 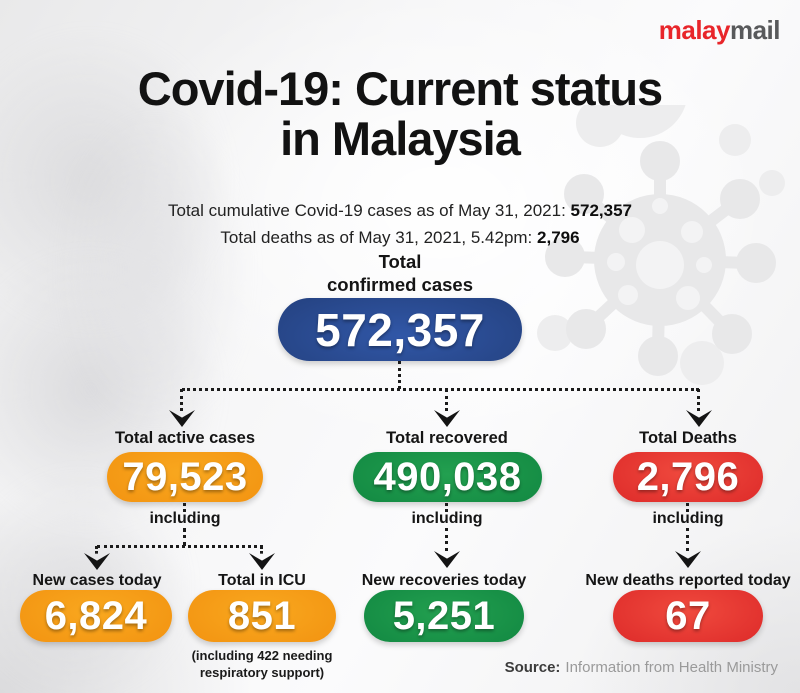 I want to click on connector-recovered-drop, so click(x=446, y=400).